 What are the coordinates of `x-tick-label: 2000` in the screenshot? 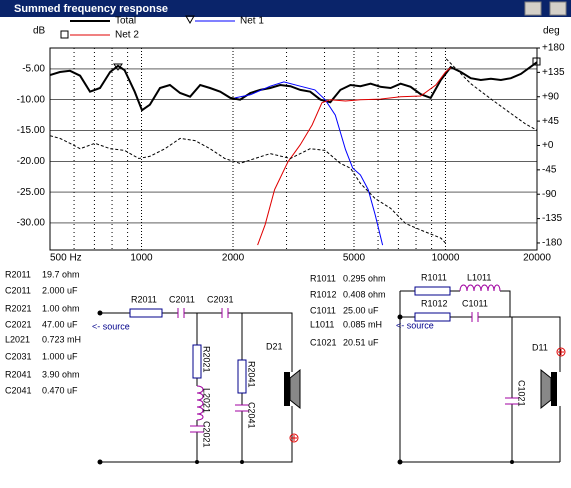 It's located at (233, 258).